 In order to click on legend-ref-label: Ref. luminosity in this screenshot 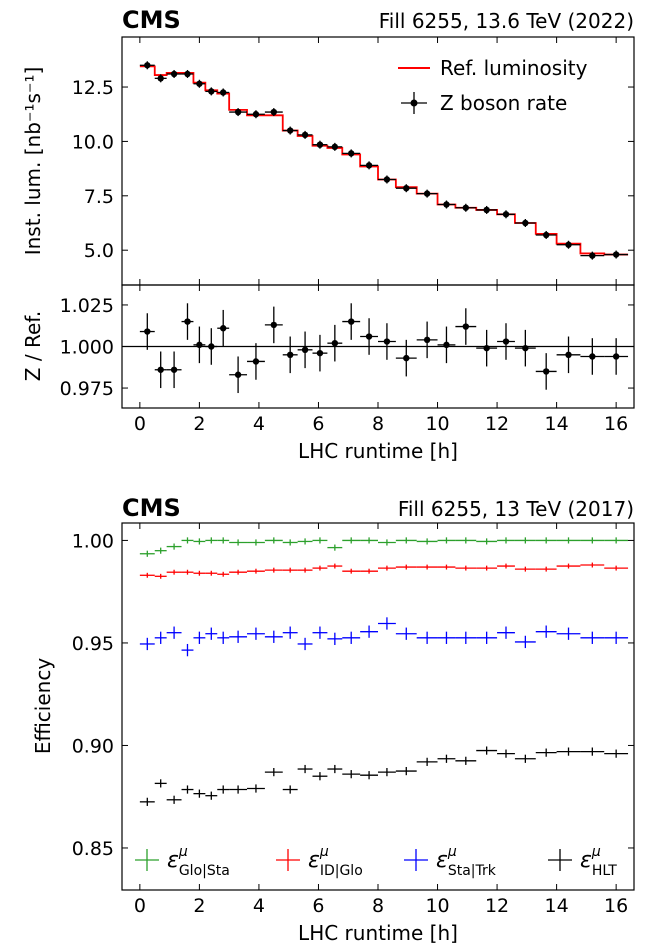, I will do `click(514, 68)`.